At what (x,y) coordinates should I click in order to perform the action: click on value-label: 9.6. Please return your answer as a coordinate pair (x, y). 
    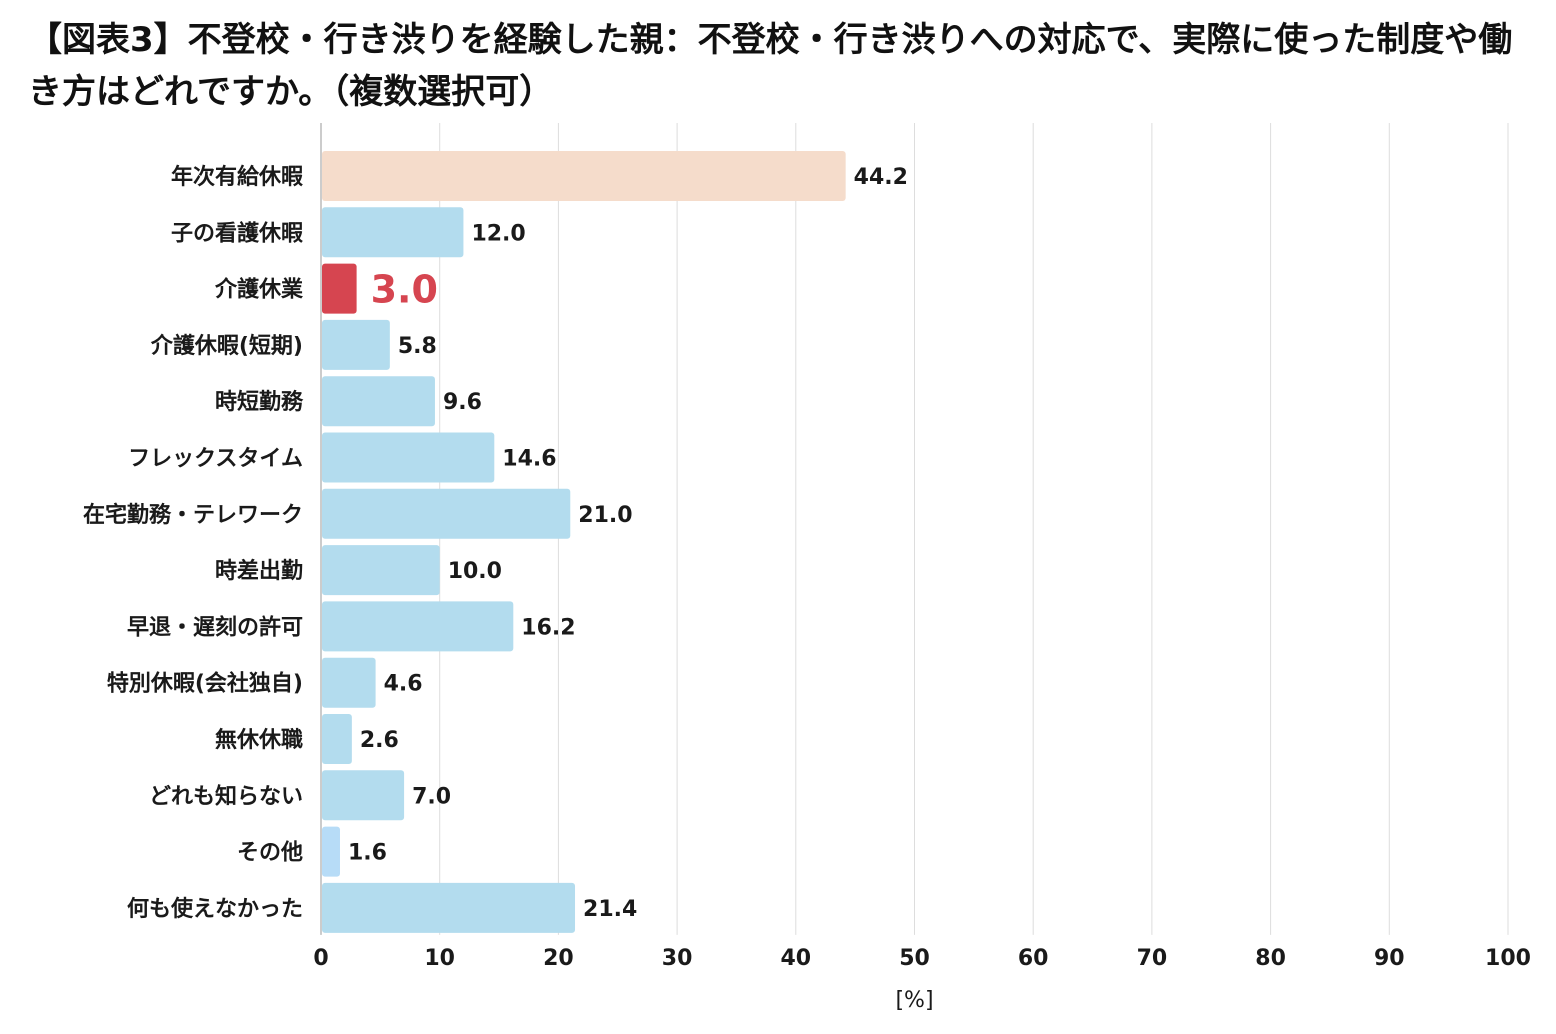
    Looking at the image, I should click on (462, 402).